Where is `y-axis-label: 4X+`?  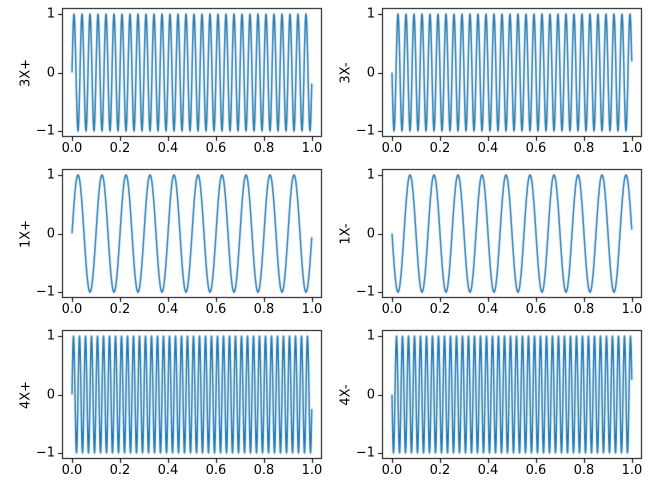
y-axis-label: 4X+ is located at coordinates (26, 394).